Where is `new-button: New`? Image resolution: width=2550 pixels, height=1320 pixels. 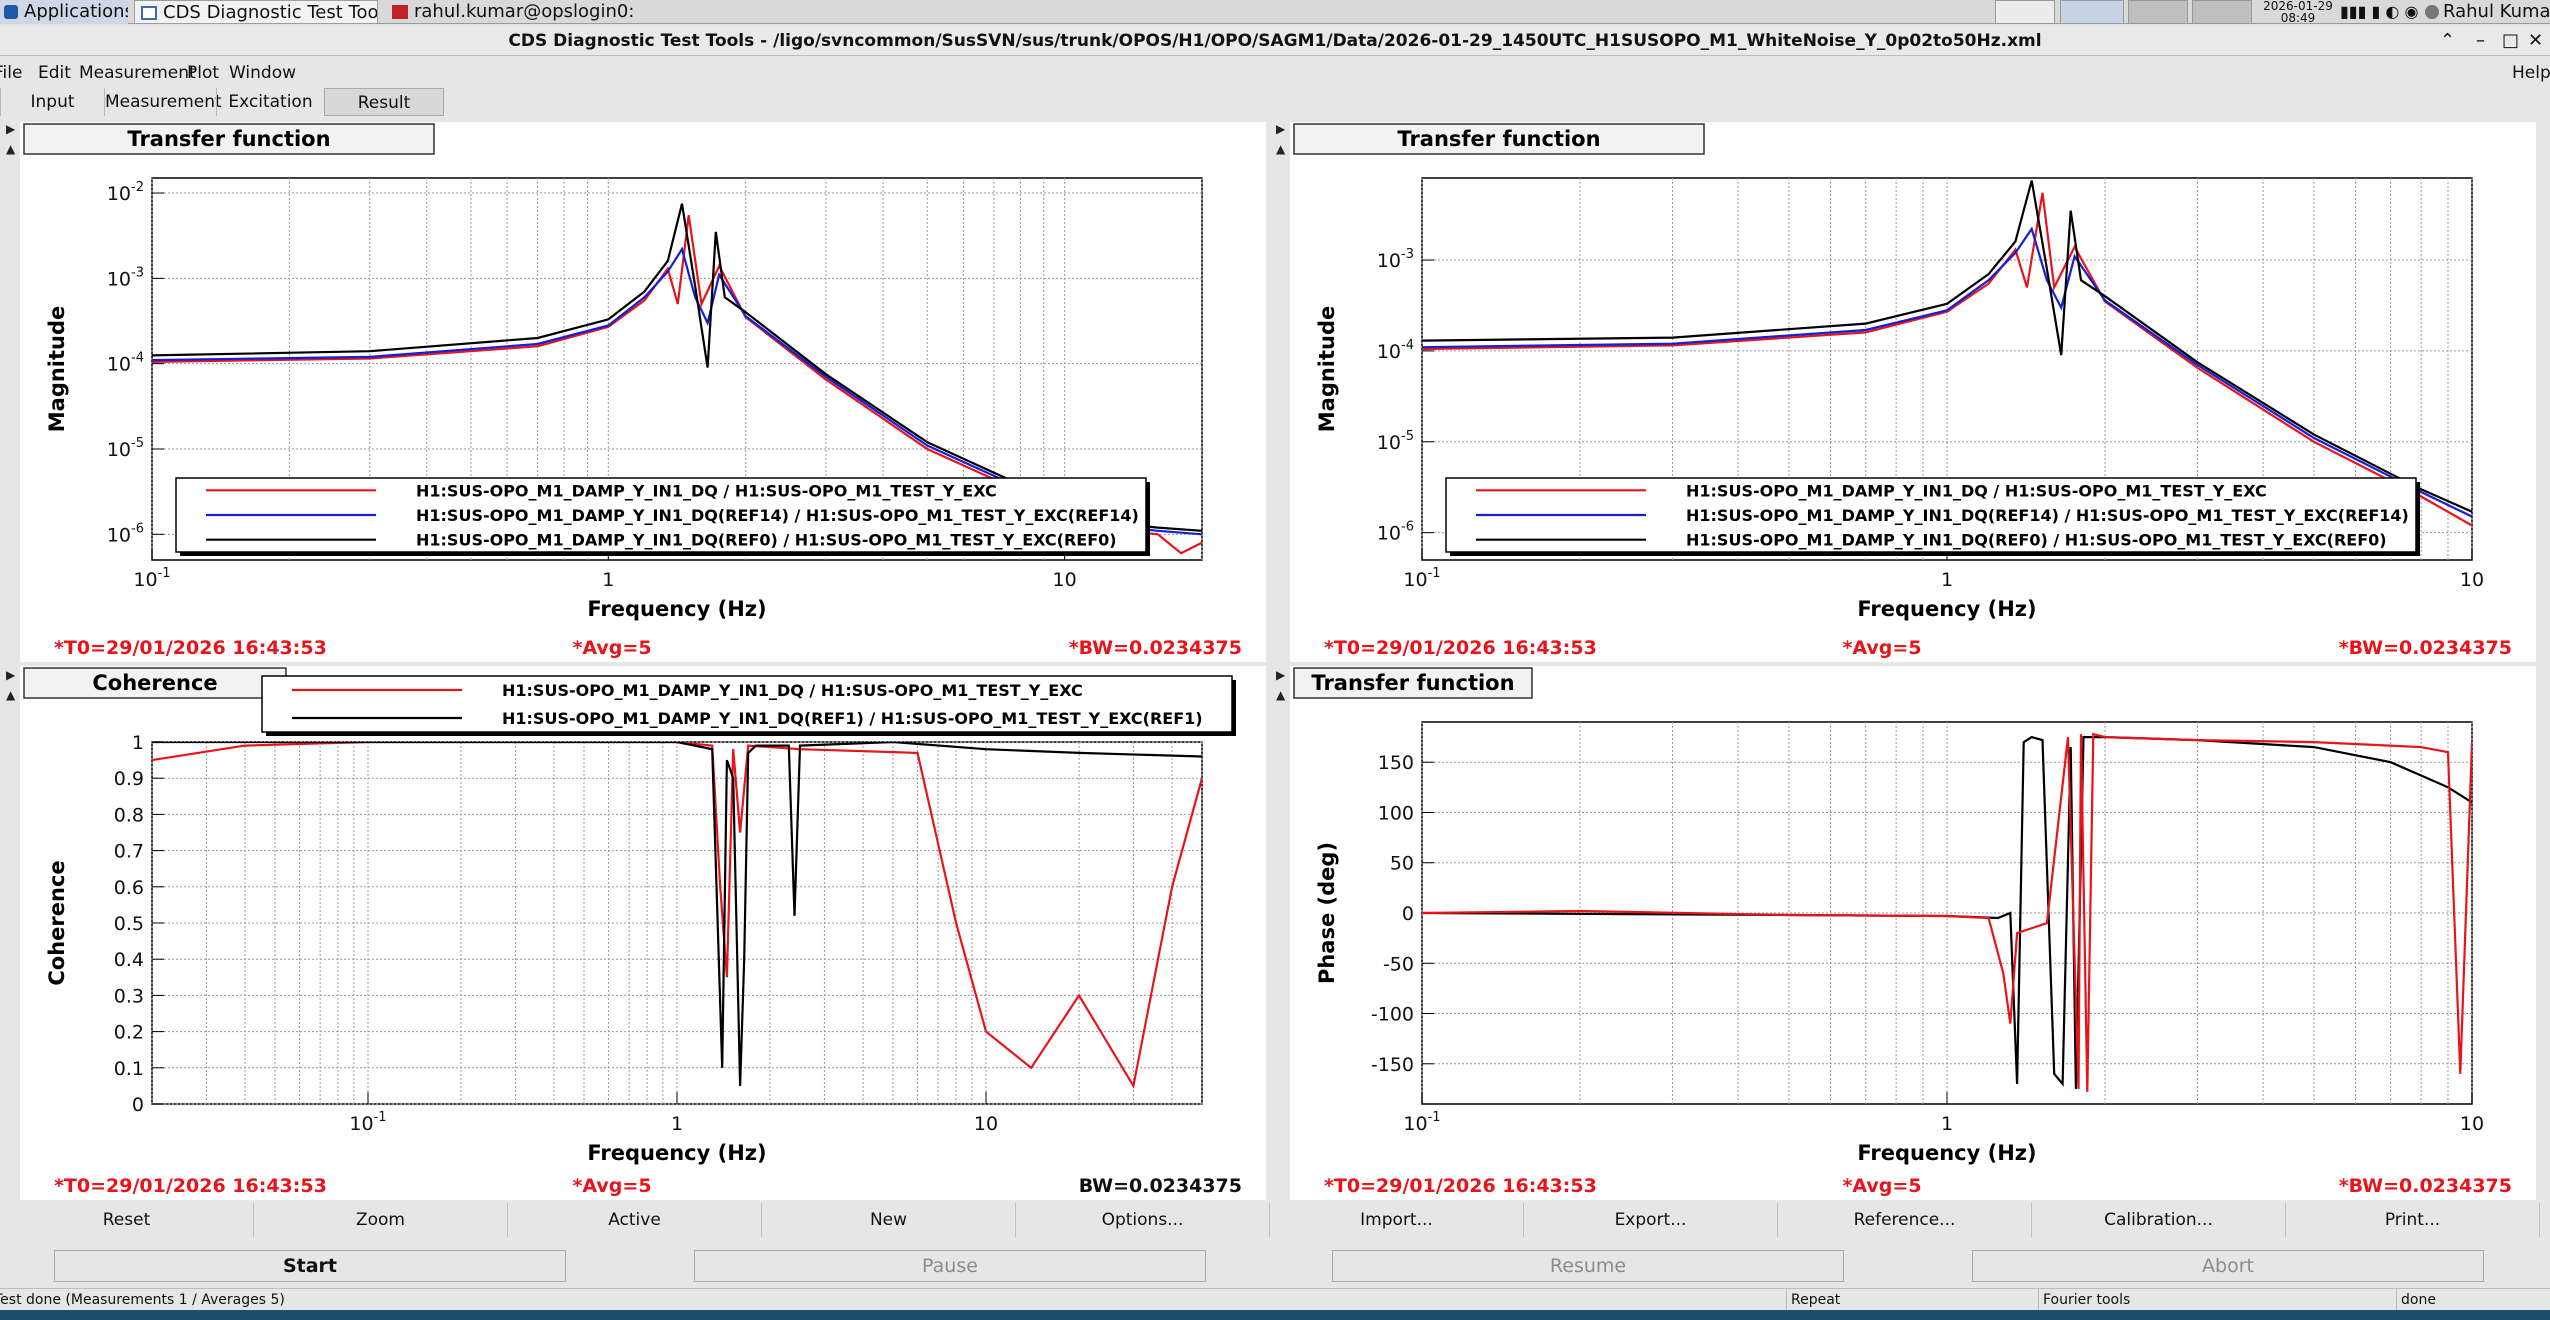 new-button: New is located at coordinates (889, 1220).